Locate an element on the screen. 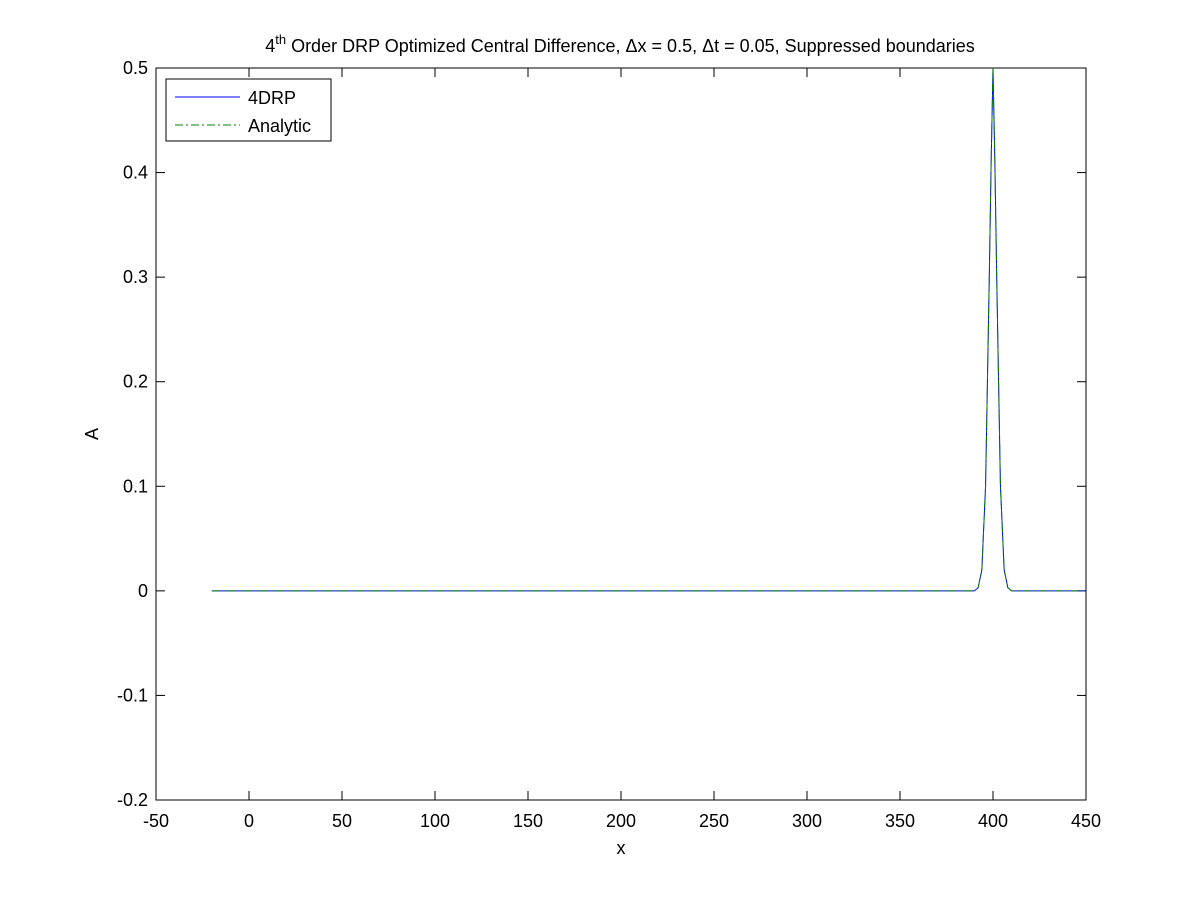 The width and height of the screenshot is (1200, 900). y-tick-label-6: 0.4 is located at coordinates (135, 173).